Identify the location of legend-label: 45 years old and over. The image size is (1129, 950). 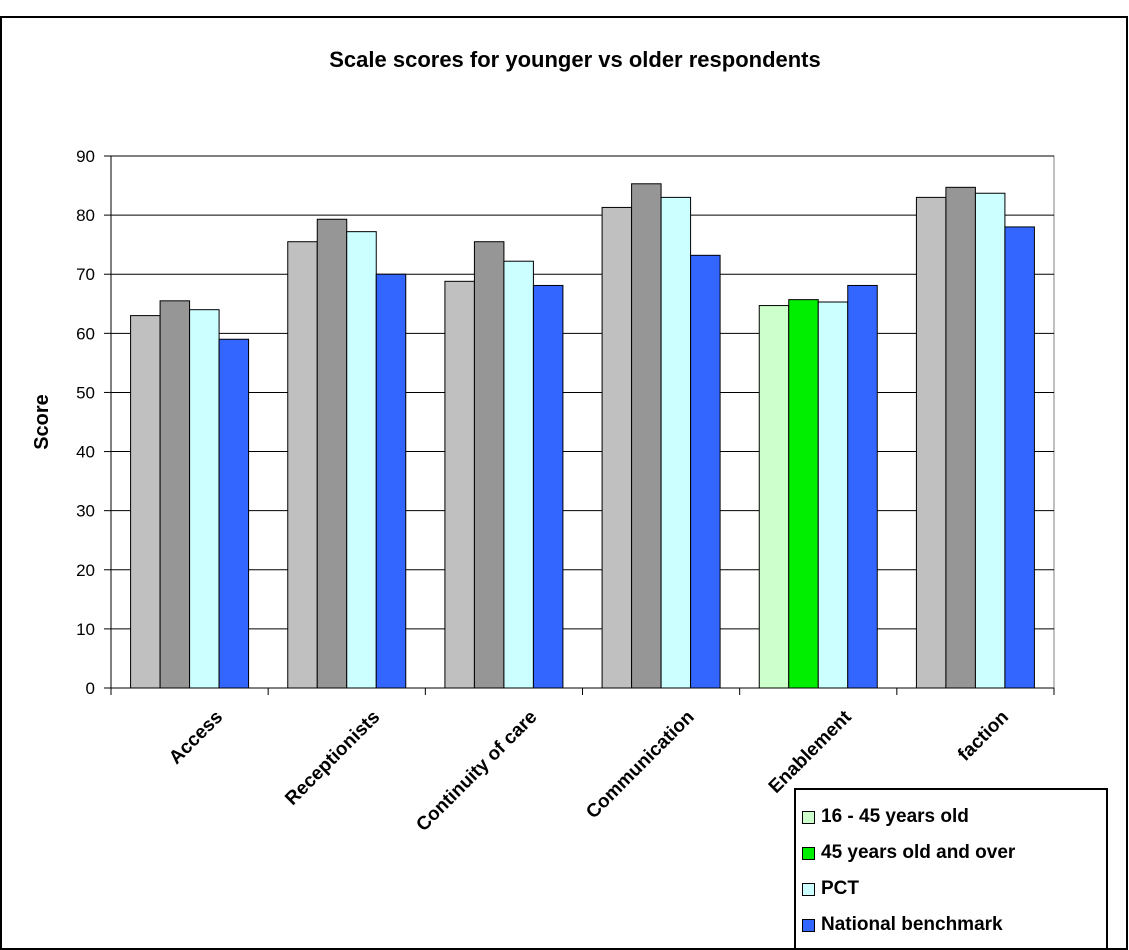
(918, 852).